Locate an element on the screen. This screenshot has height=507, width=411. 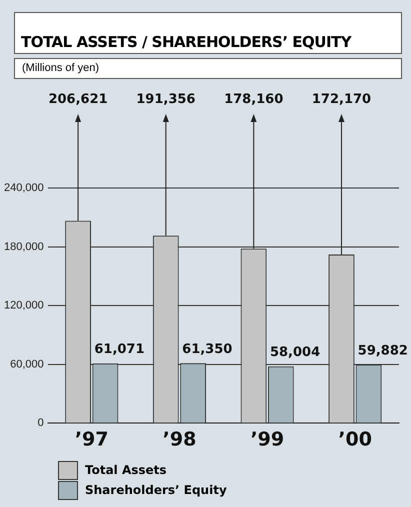
legend-label: Shareholders’ Equity is located at coordinates (156, 490).